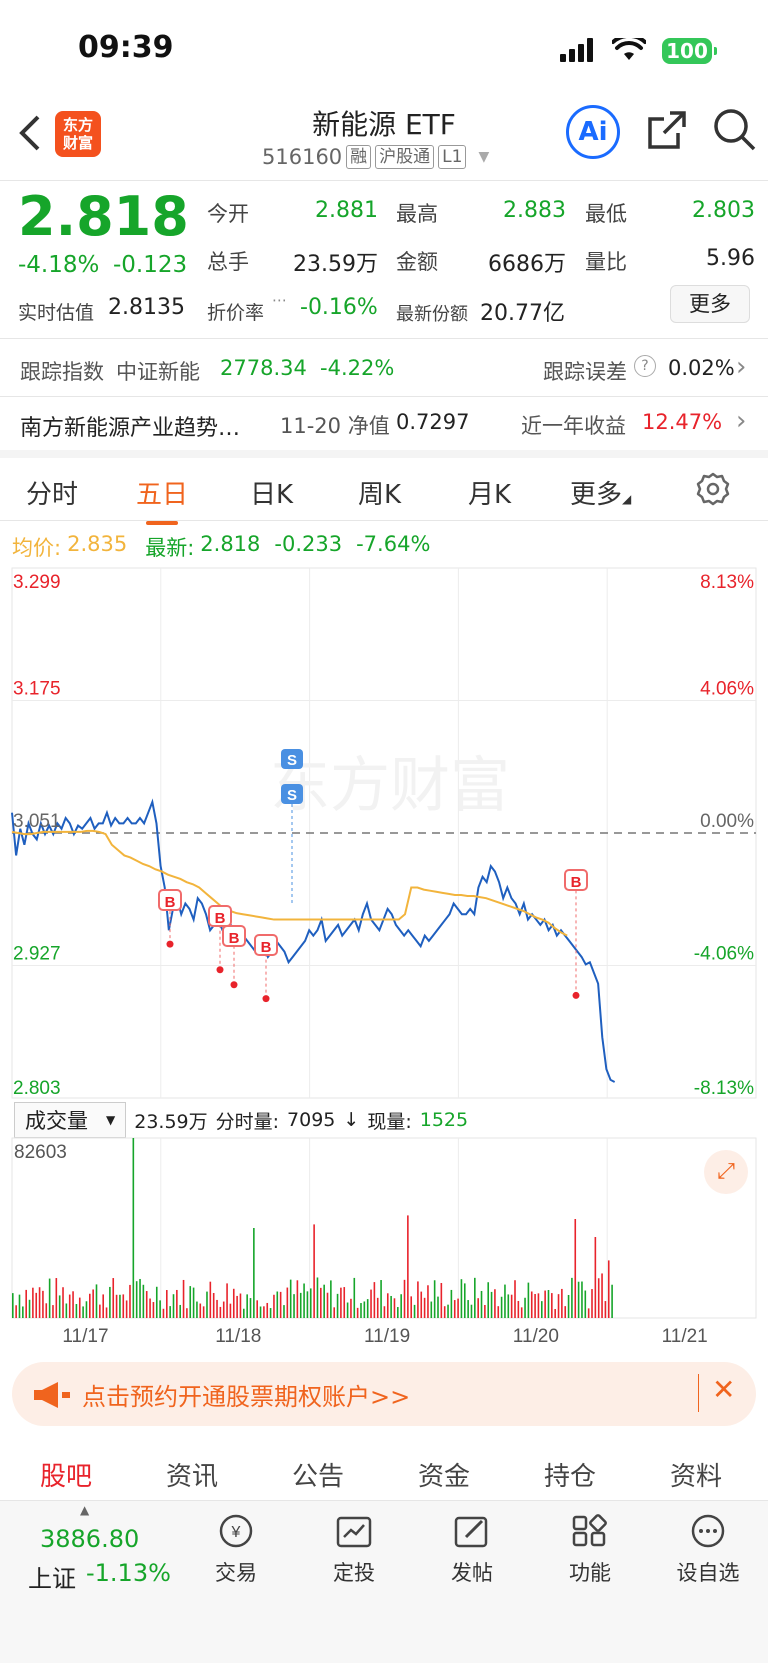 Image resolution: width=768 pixels, height=1663 pixels. I want to click on x-tick-label: 11/19, so click(387, 1336).